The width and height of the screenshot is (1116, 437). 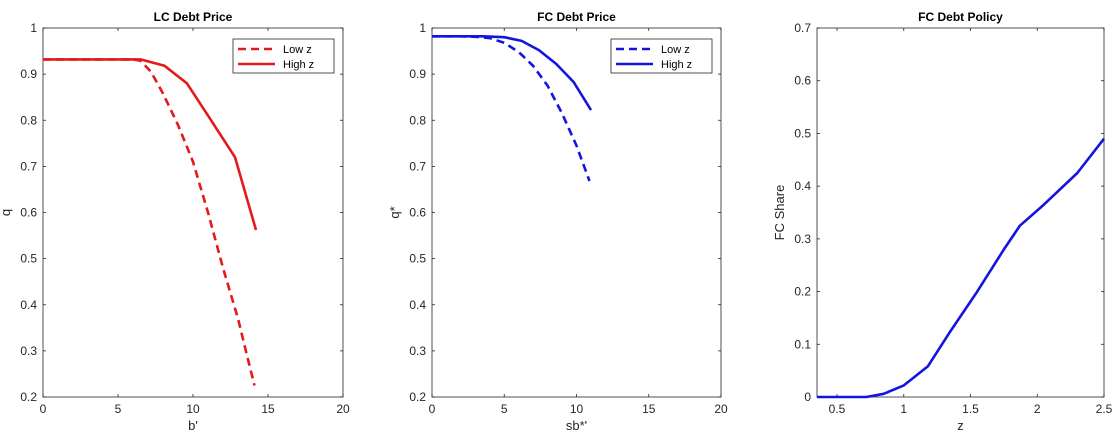 I want to click on x-axis-label: z, so click(x=960, y=425).